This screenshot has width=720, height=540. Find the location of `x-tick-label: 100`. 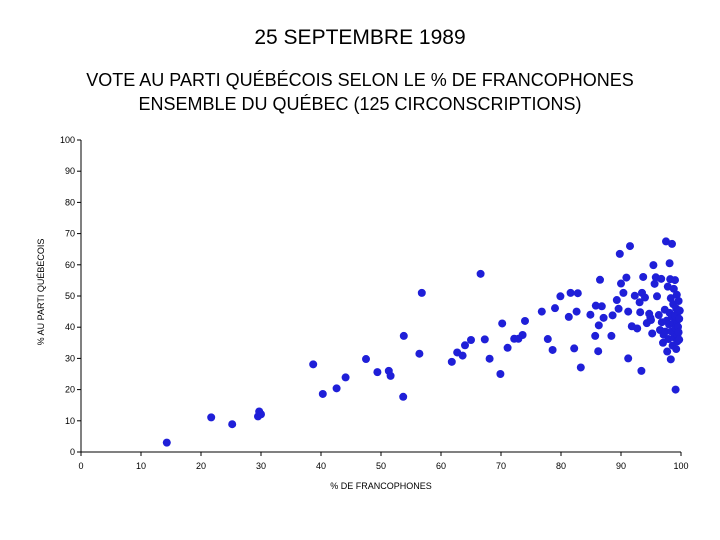

x-tick-label: 100 is located at coordinates (680, 466).